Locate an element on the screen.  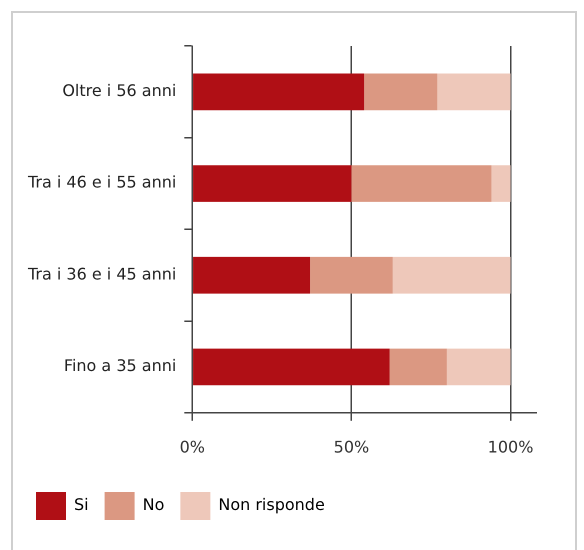
legend-label: Non risponde is located at coordinates (271, 504).